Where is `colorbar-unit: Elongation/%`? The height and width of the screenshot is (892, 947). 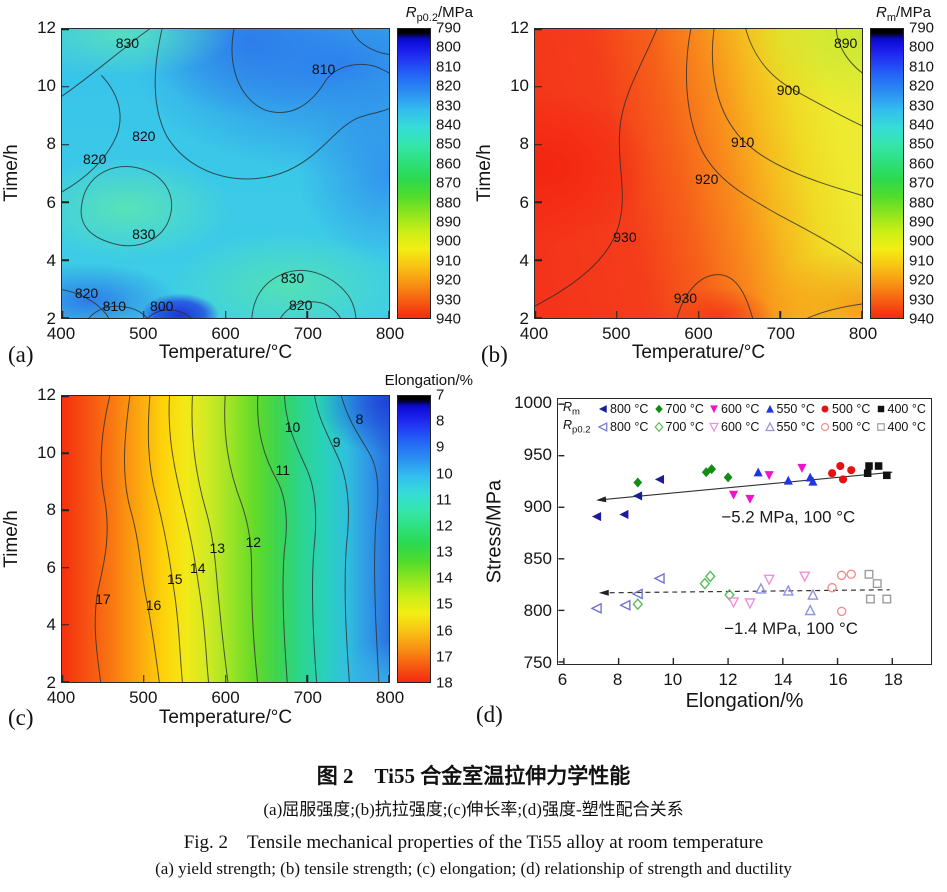 colorbar-unit: Elongation/% is located at coordinates (428, 380).